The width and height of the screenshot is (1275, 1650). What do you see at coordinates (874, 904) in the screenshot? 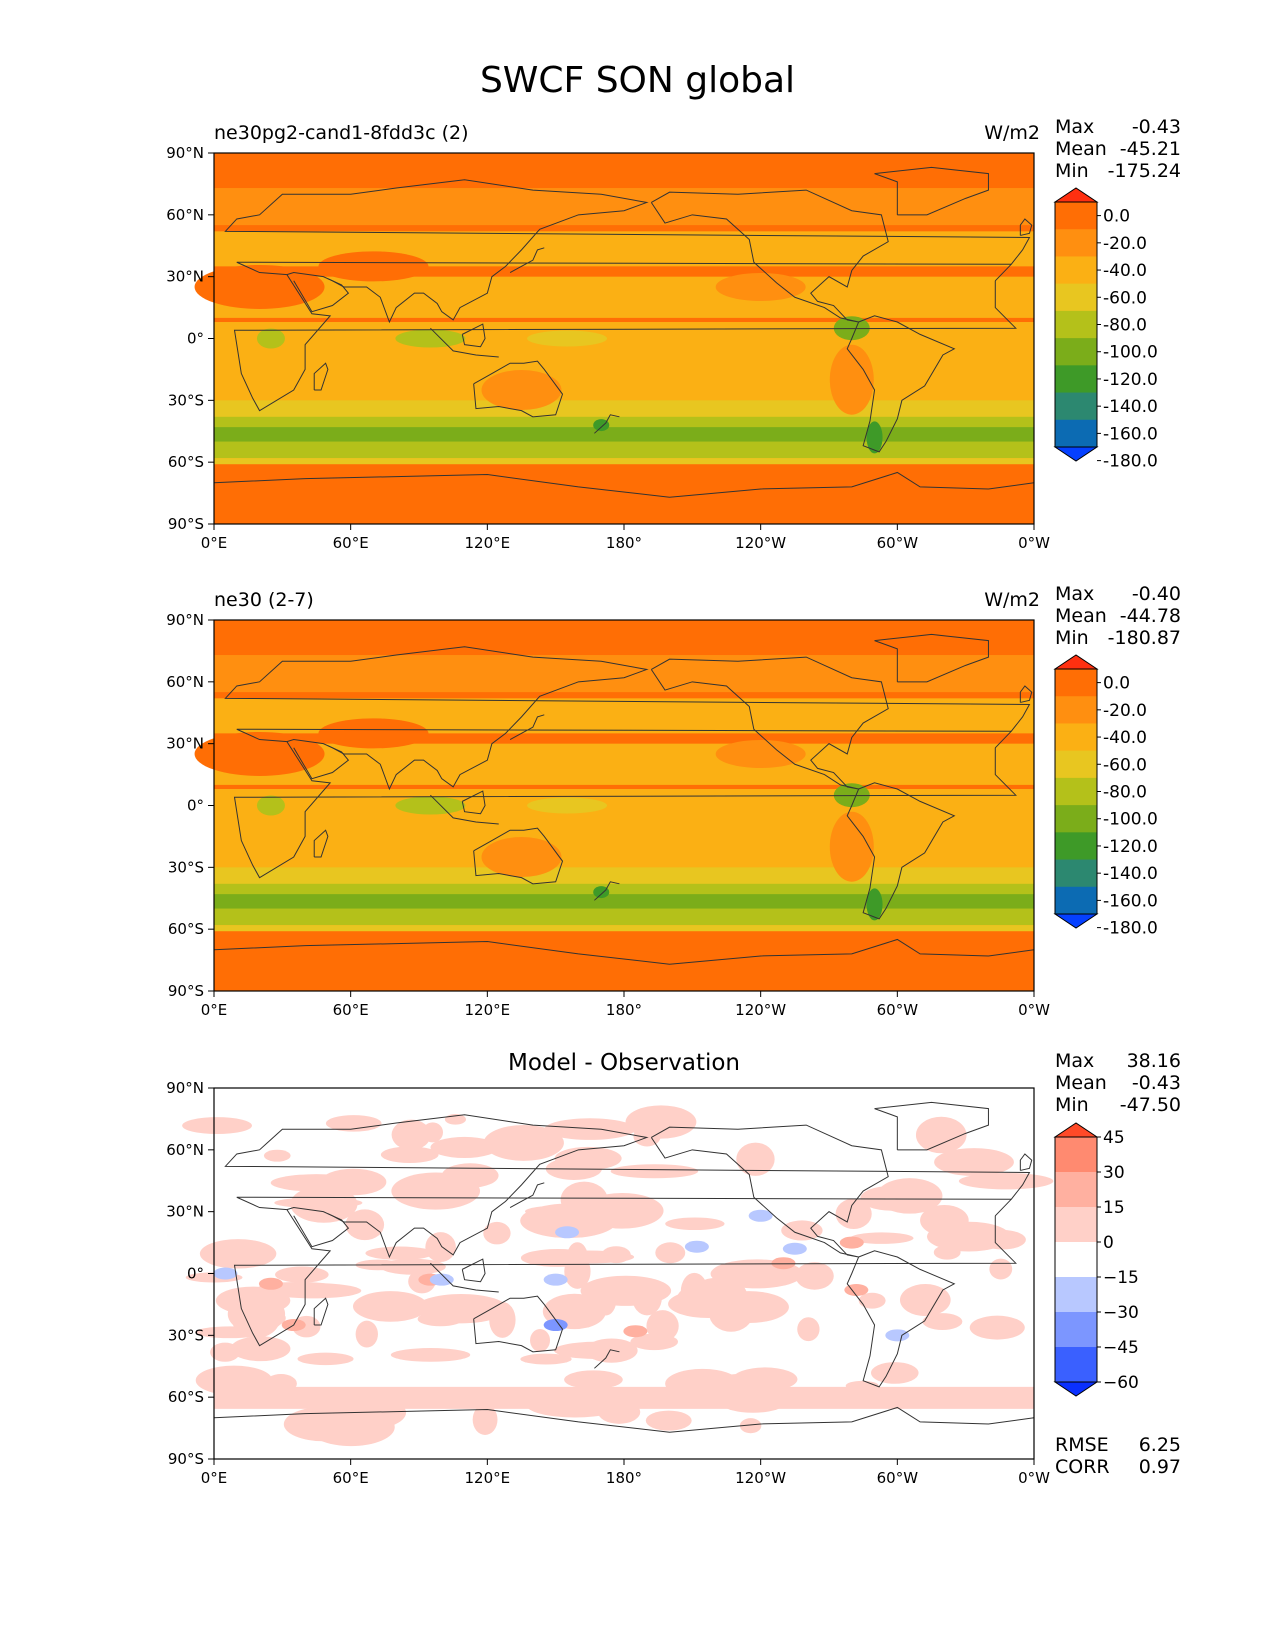
I see `patagonia-region` at bounding box center [874, 904].